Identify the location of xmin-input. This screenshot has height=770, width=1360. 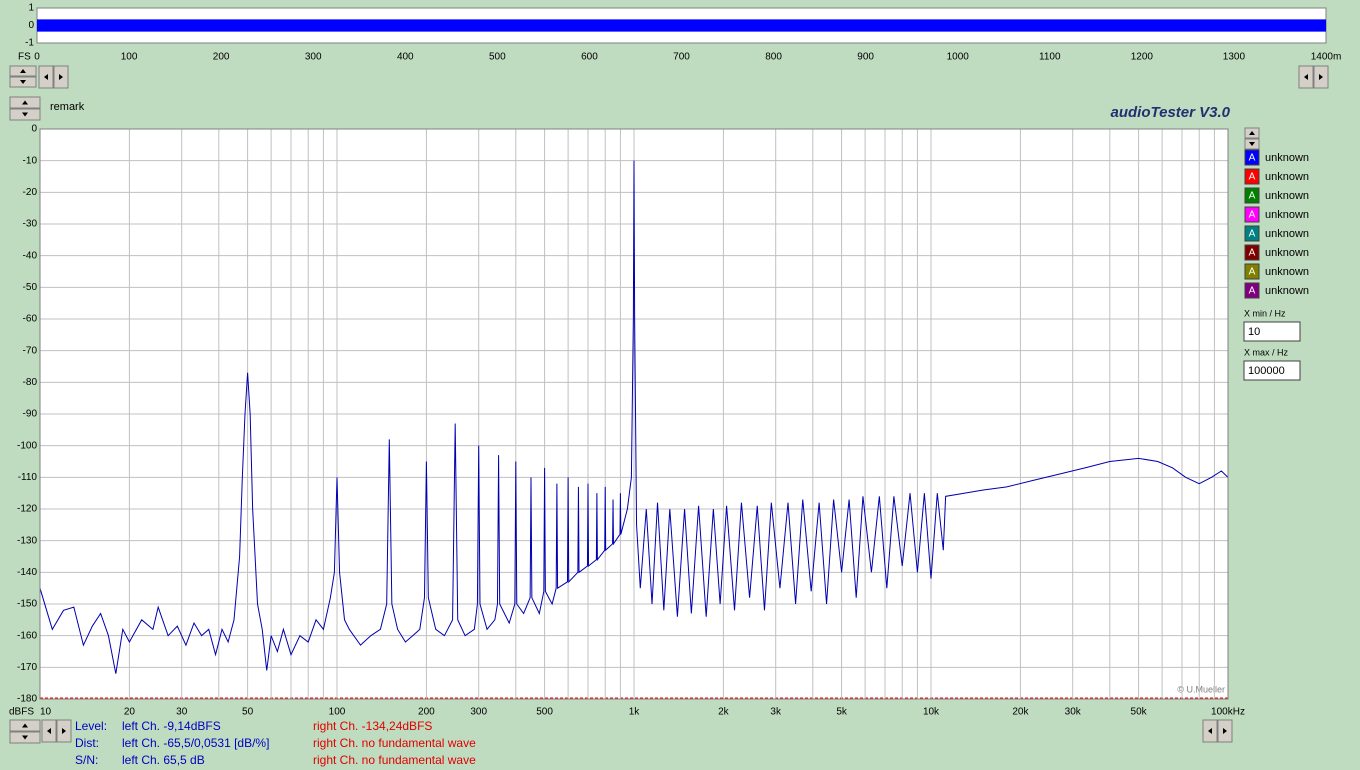
(1272, 331).